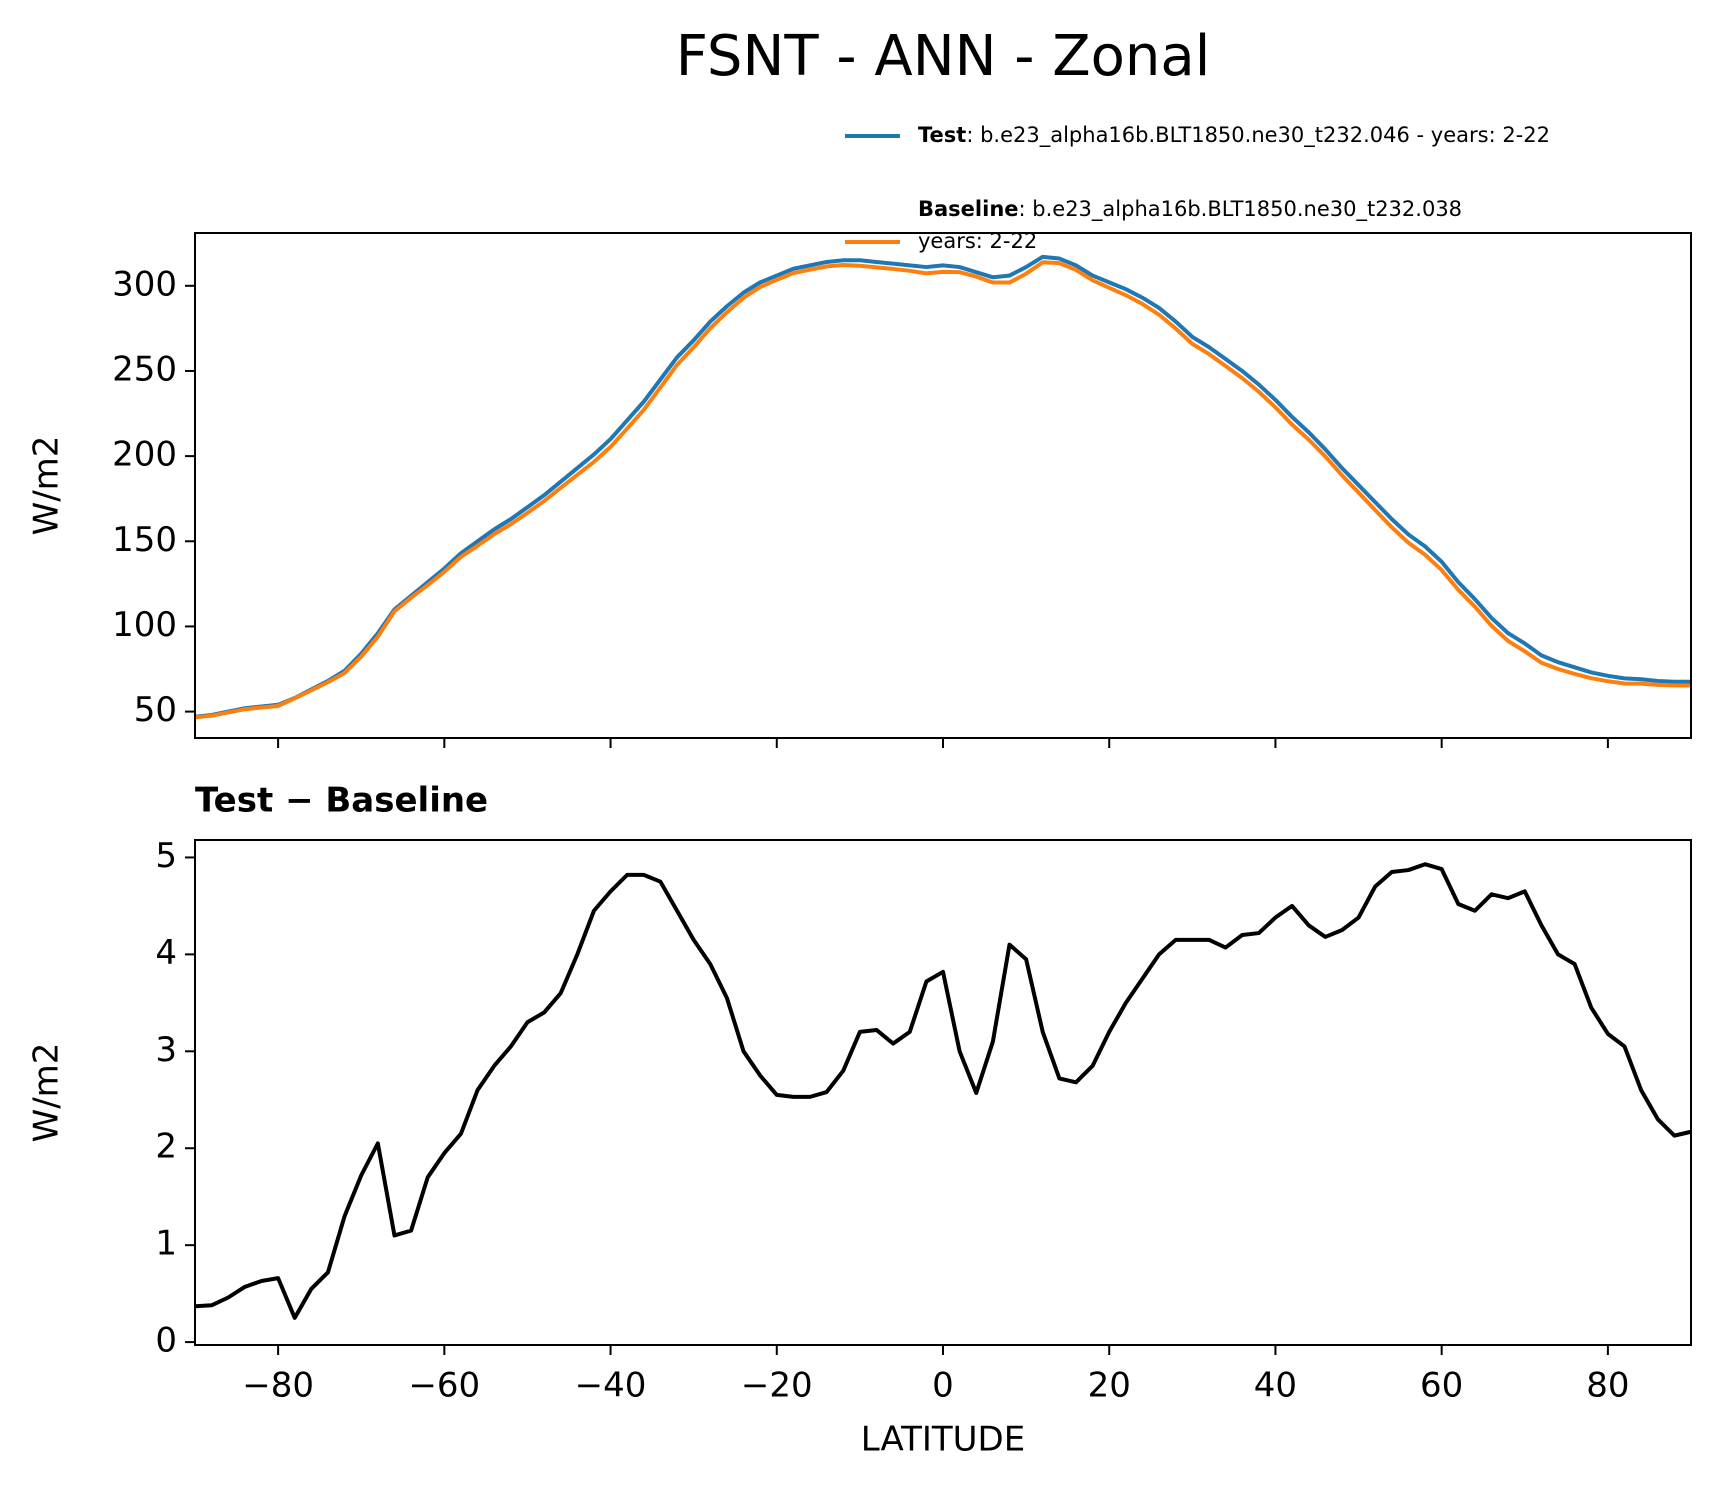 This screenshot has height=1496, width=1713. What do you see at coordinates (1275, 1386) in the screenshot?
I see `x-tick-label: 40` at bounding box center [1275, 1386].